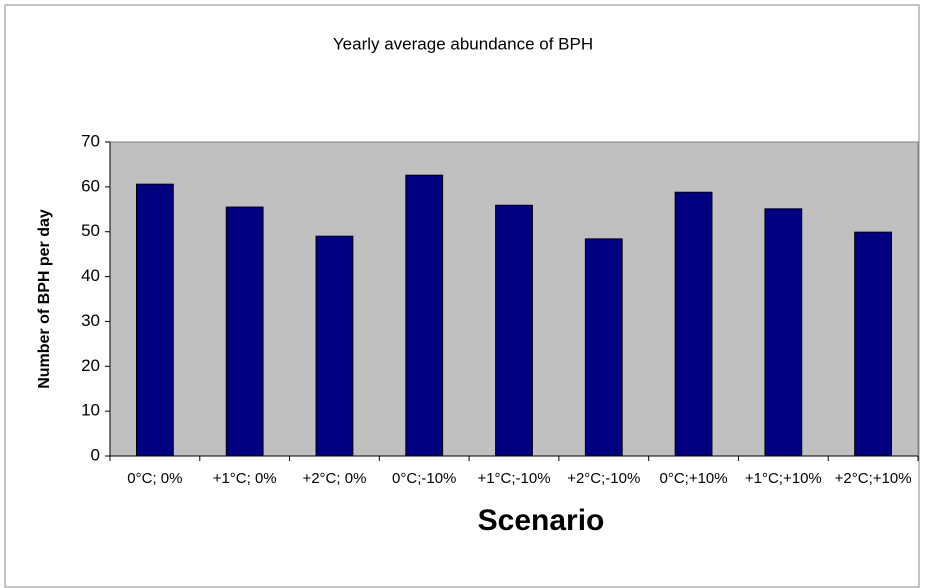  I want to click on y-axis-label: Number of BPH per day, so click(44, 299).